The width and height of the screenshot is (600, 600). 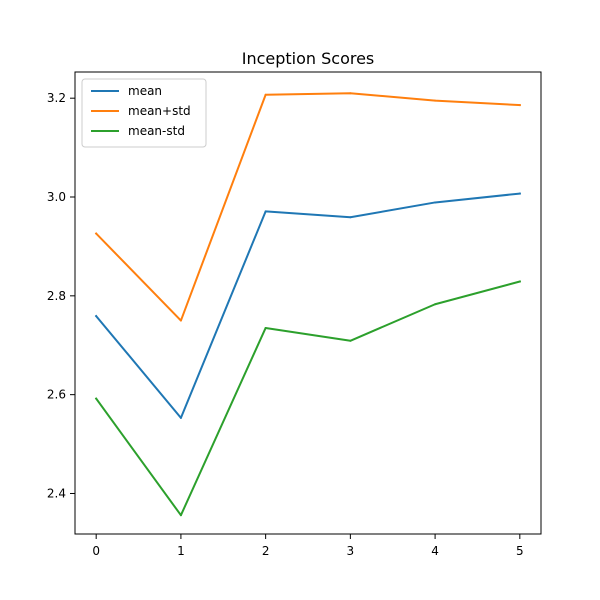 I want to click on x-tick-label: 0, so click(x=96, y=551).